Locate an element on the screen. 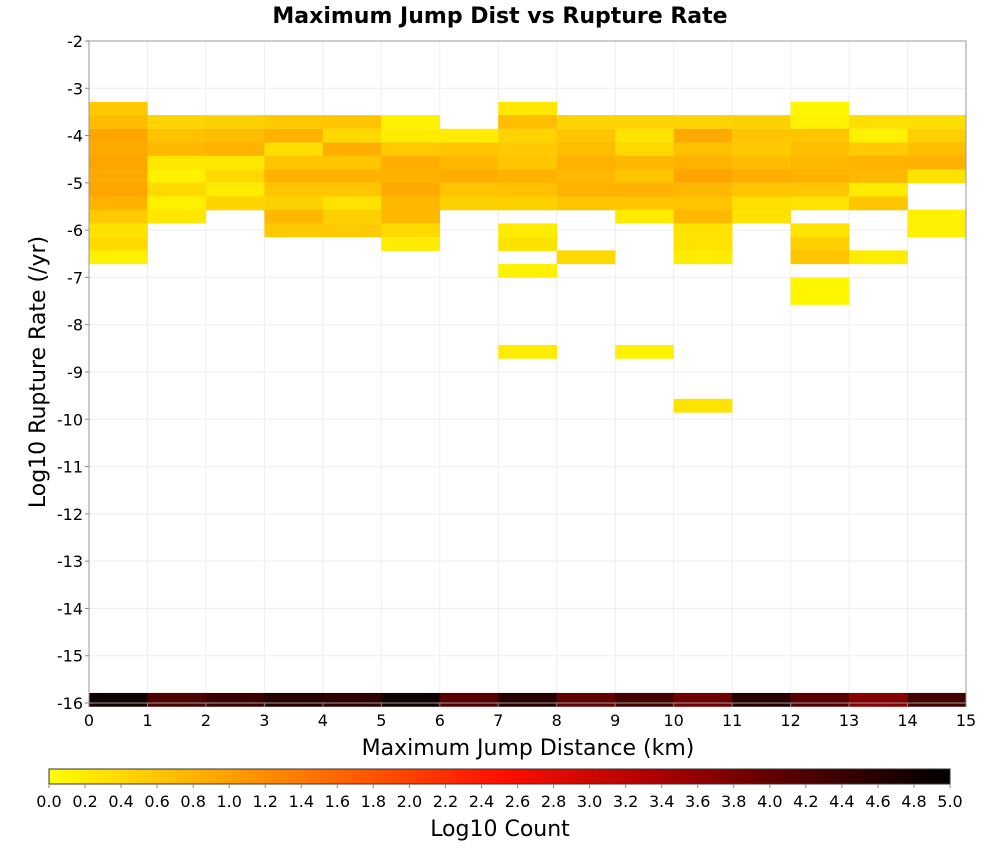 Image resolution: width=1000 pixels, height=850 pixels. colorbar-tick-label: 1.2 is located at coordinates (265, 801).